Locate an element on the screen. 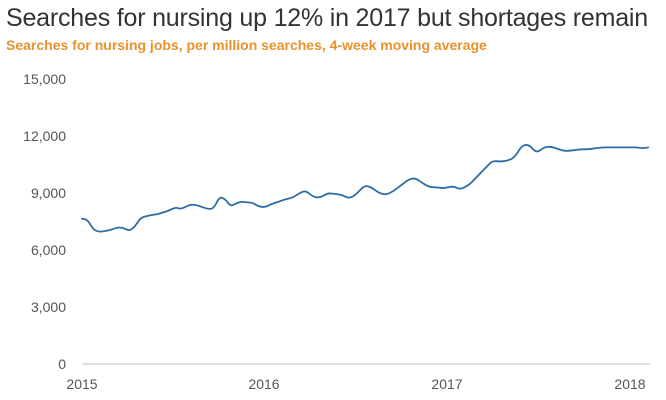  y-tick-label: 0 is located at coordinates (62, 364).